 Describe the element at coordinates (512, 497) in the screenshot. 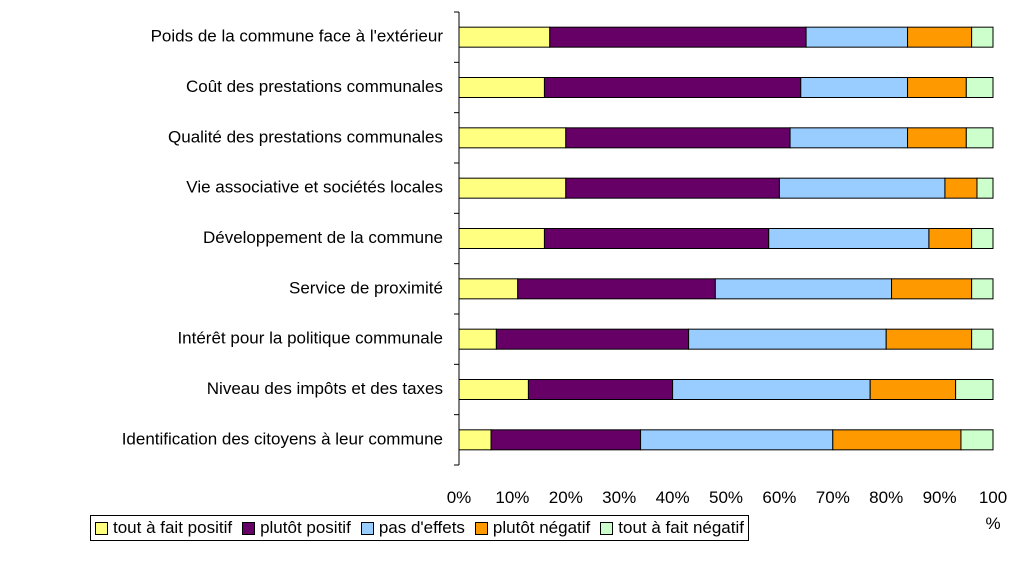

I see `x-tick-label: 10%` at that location.